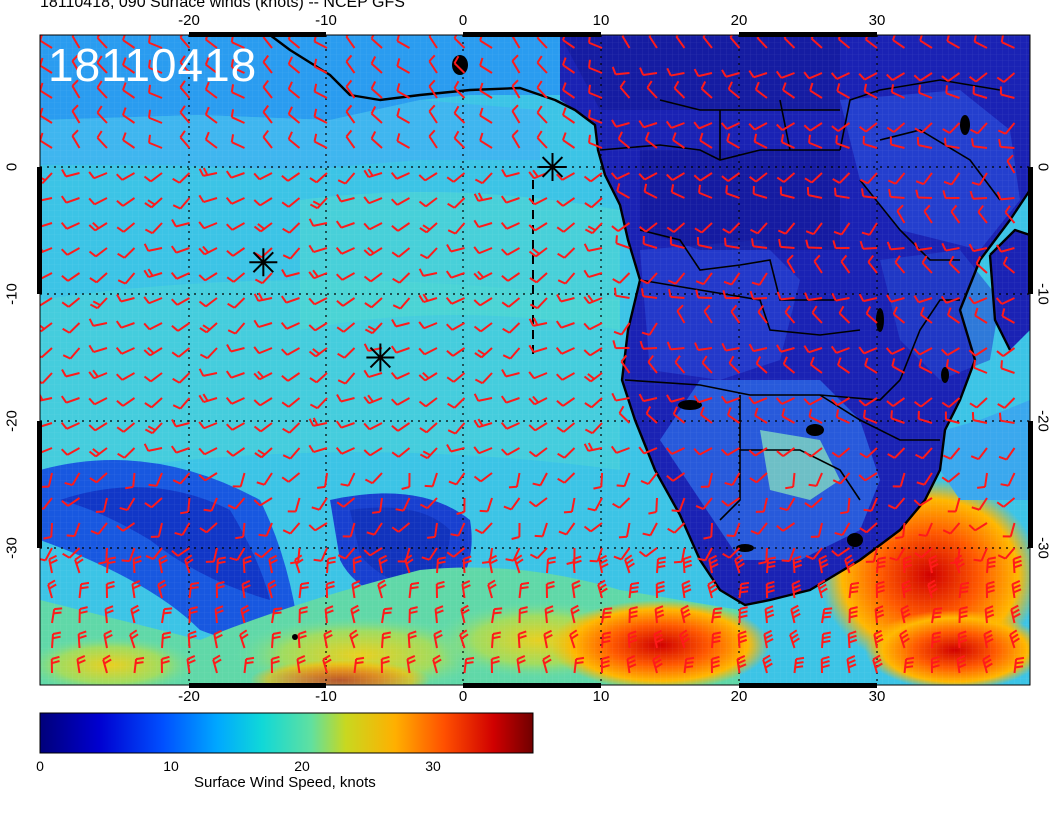 Image resolution: width=1056 pixels, height=816 pixels. What do you see at coordinates (189, 696) in the screenshot?
I see `bottom-x-tick: -20` at bounding box center [189, 696].